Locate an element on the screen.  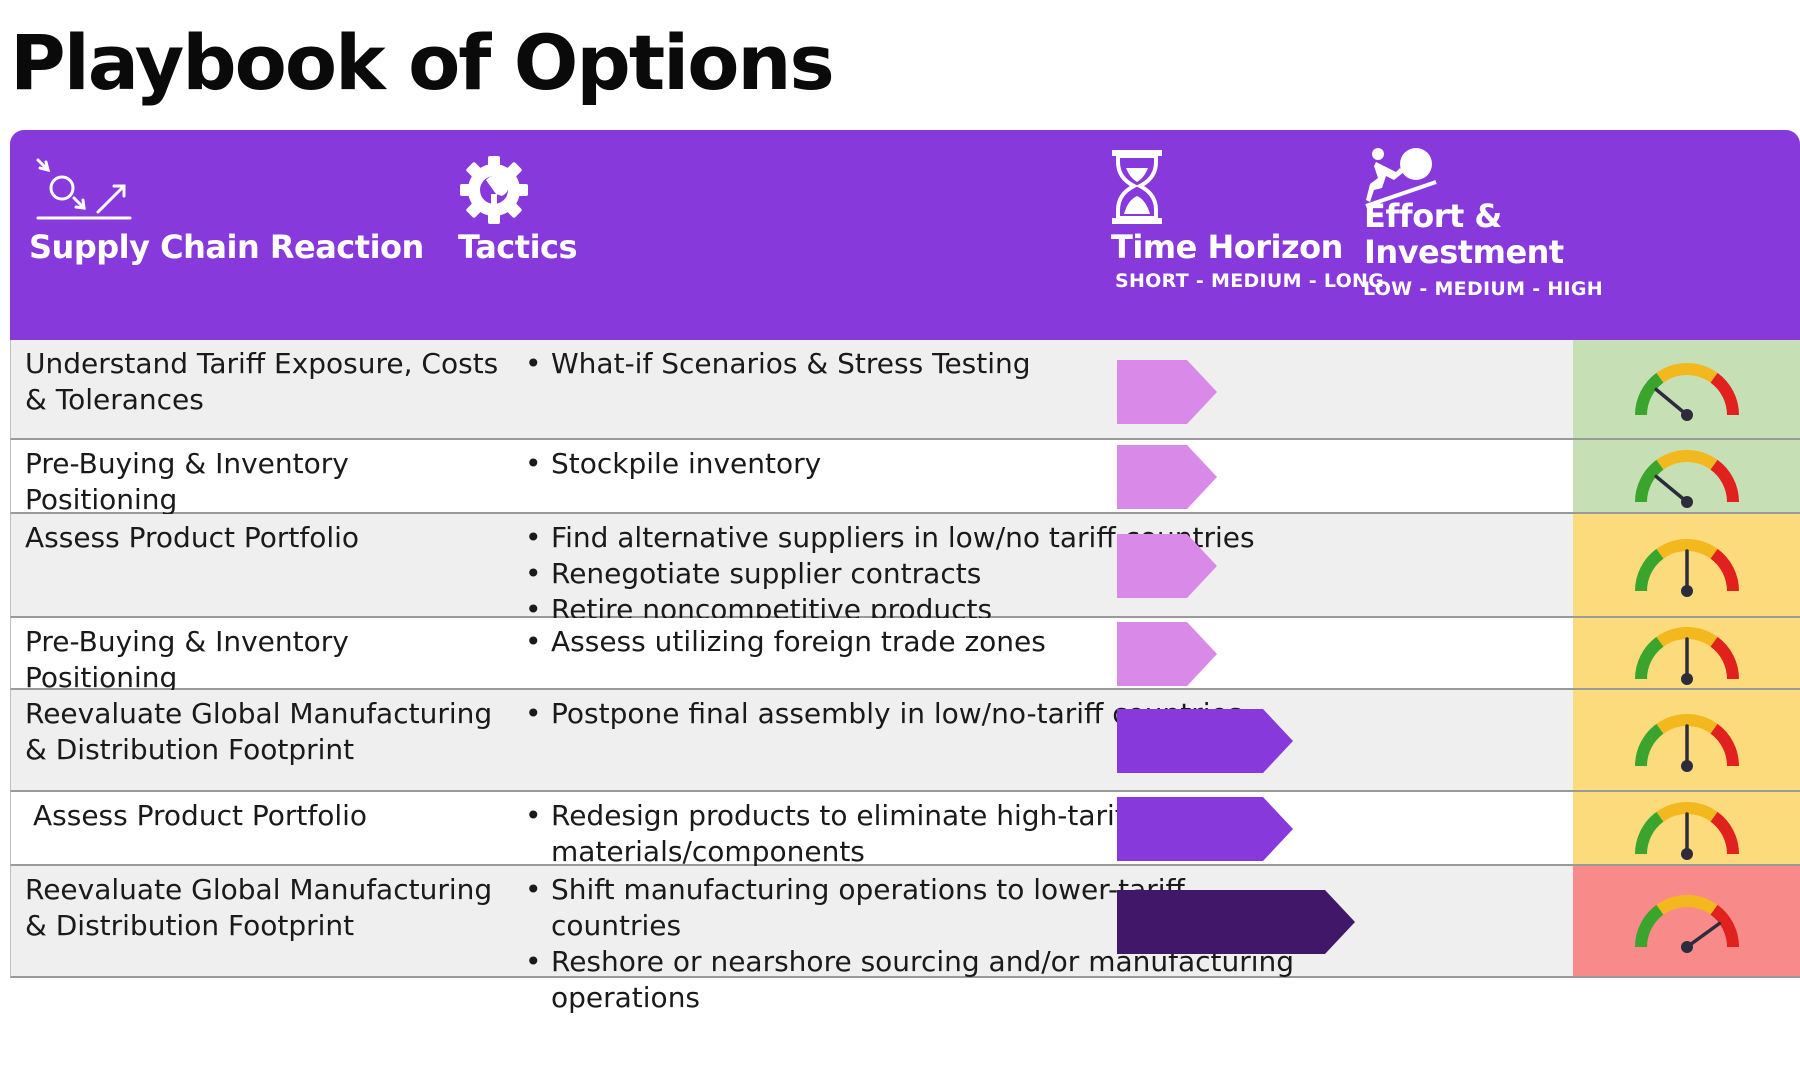
push-boulder-icon is located at coordinates (1401, 178).